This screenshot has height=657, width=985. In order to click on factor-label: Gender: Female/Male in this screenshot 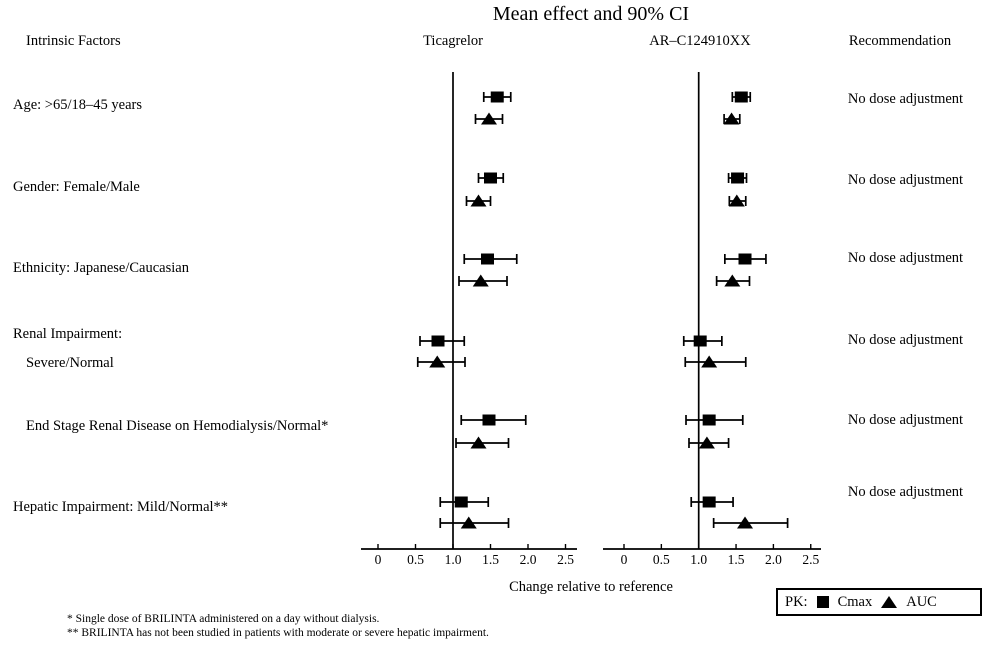, I will do `click(76, 187)`.